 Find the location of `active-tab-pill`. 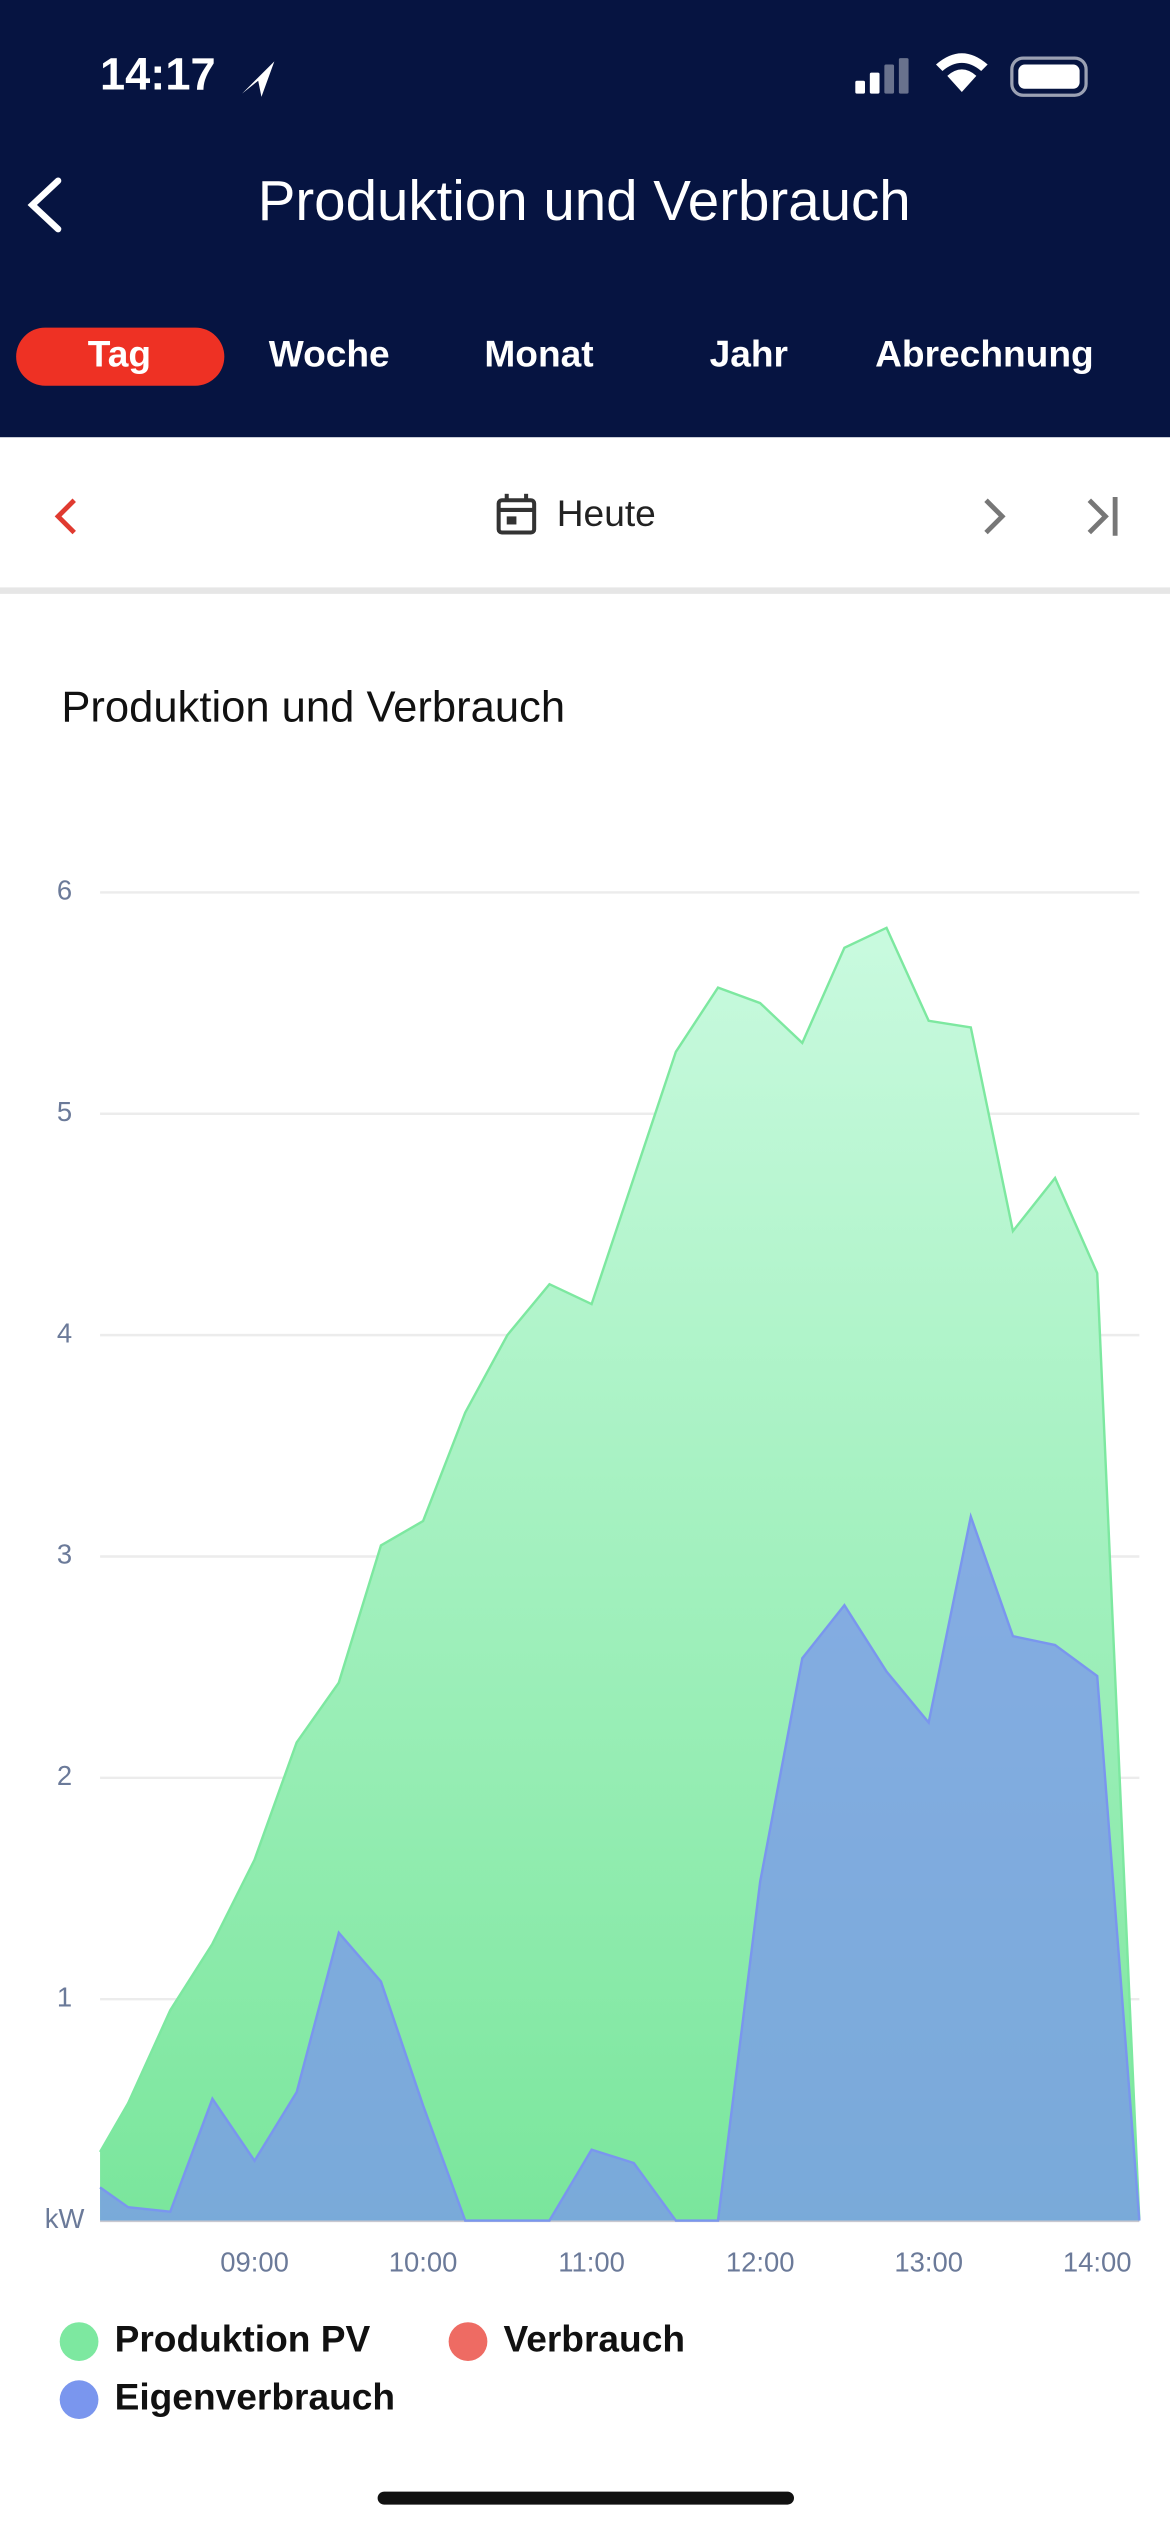

active-tab-pill is located at coordinates (120, 356).